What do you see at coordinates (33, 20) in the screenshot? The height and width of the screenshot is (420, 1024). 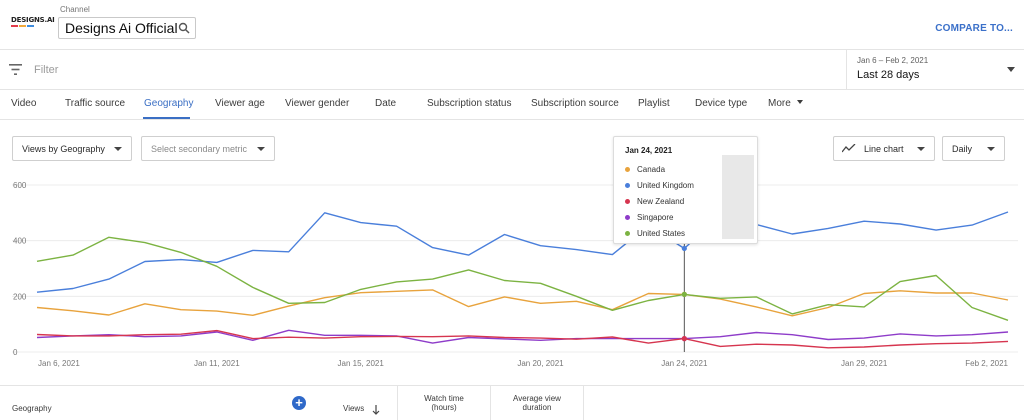 I see `logo-text: DESIGNS.AI` at bounding box center [33, 20].